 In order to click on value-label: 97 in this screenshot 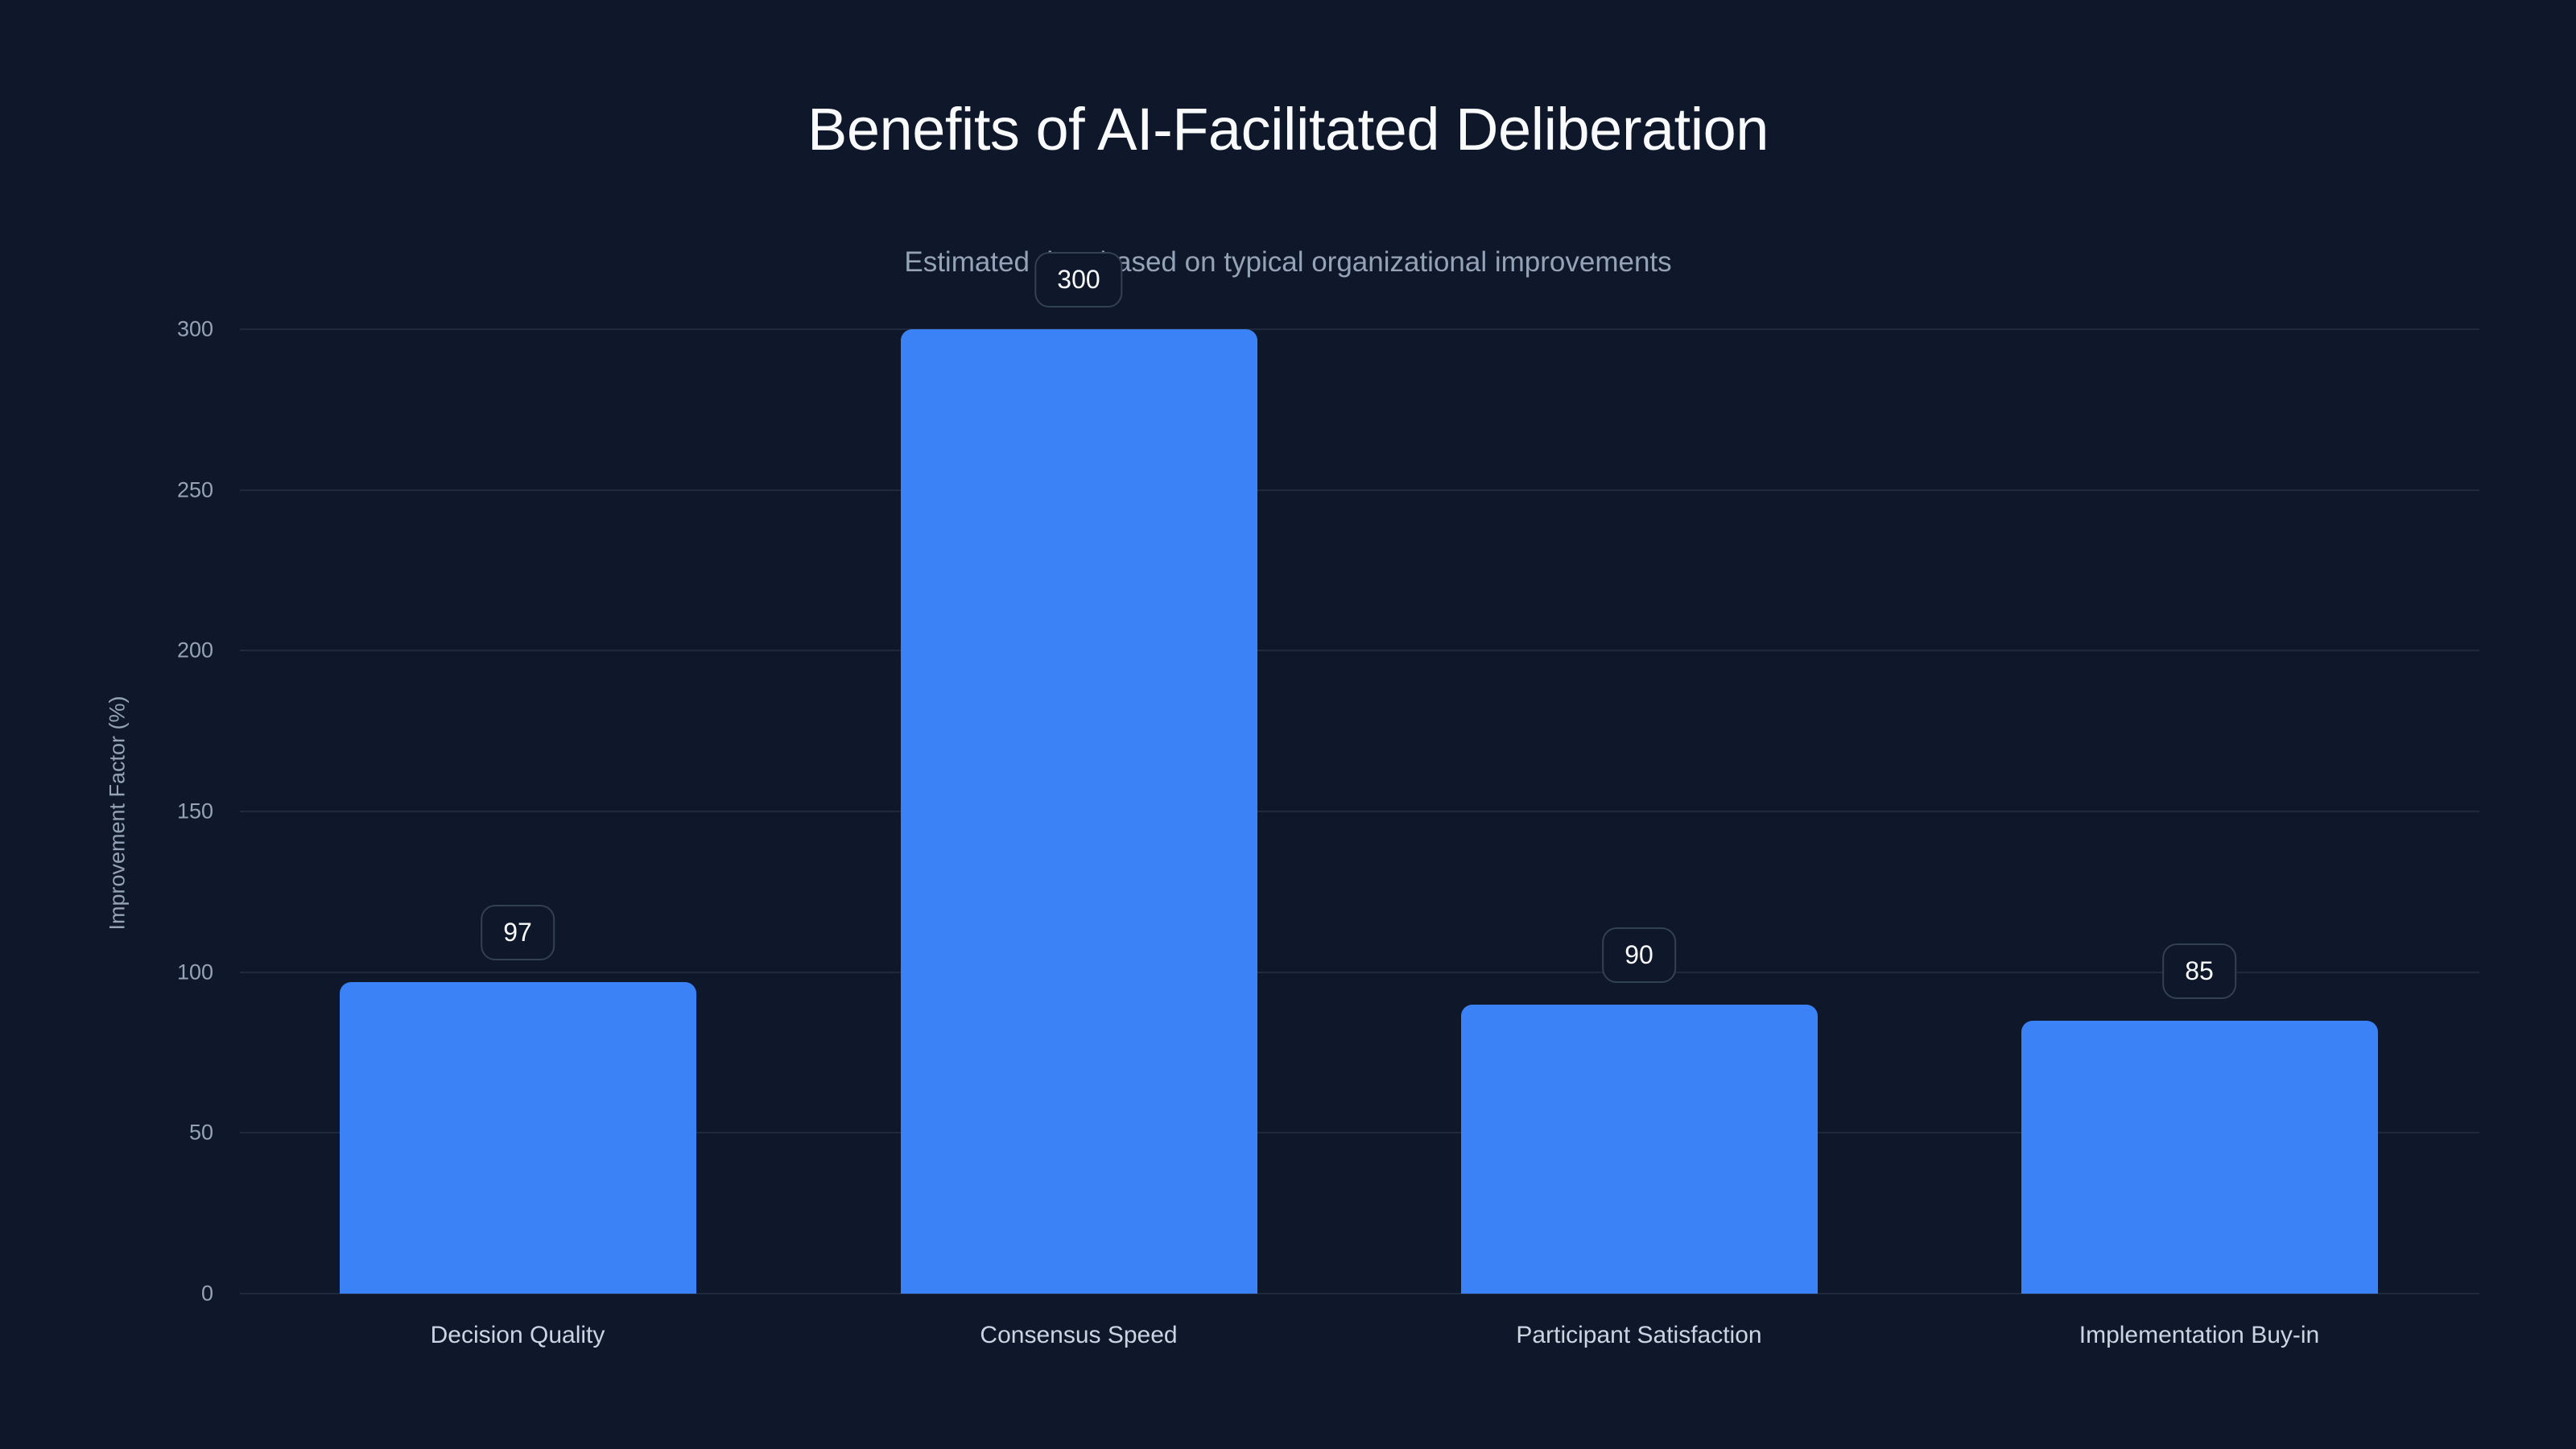, I will do `click(518, 932)`.